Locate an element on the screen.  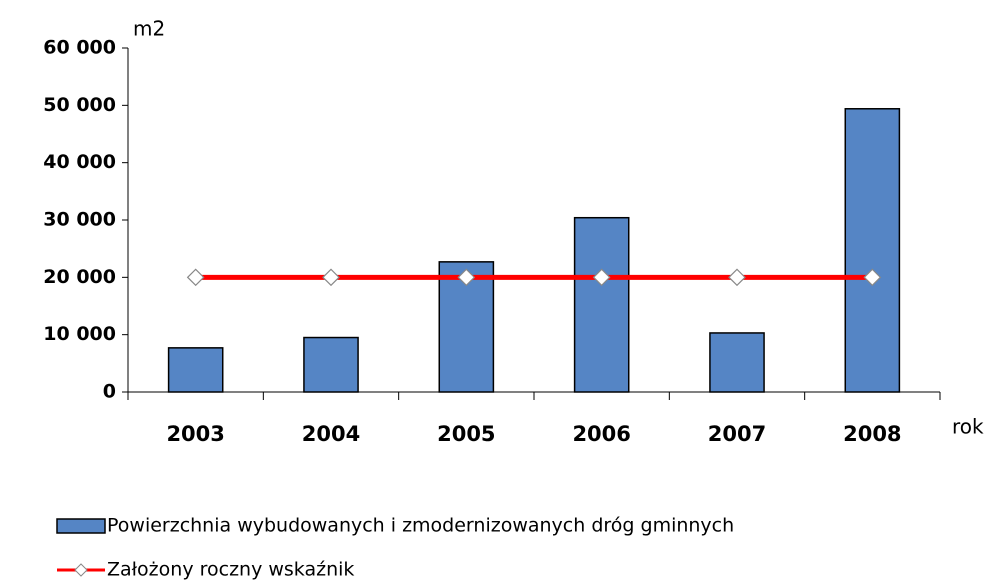
x-tick-label: 2008 is located at coordinates (872, 434).